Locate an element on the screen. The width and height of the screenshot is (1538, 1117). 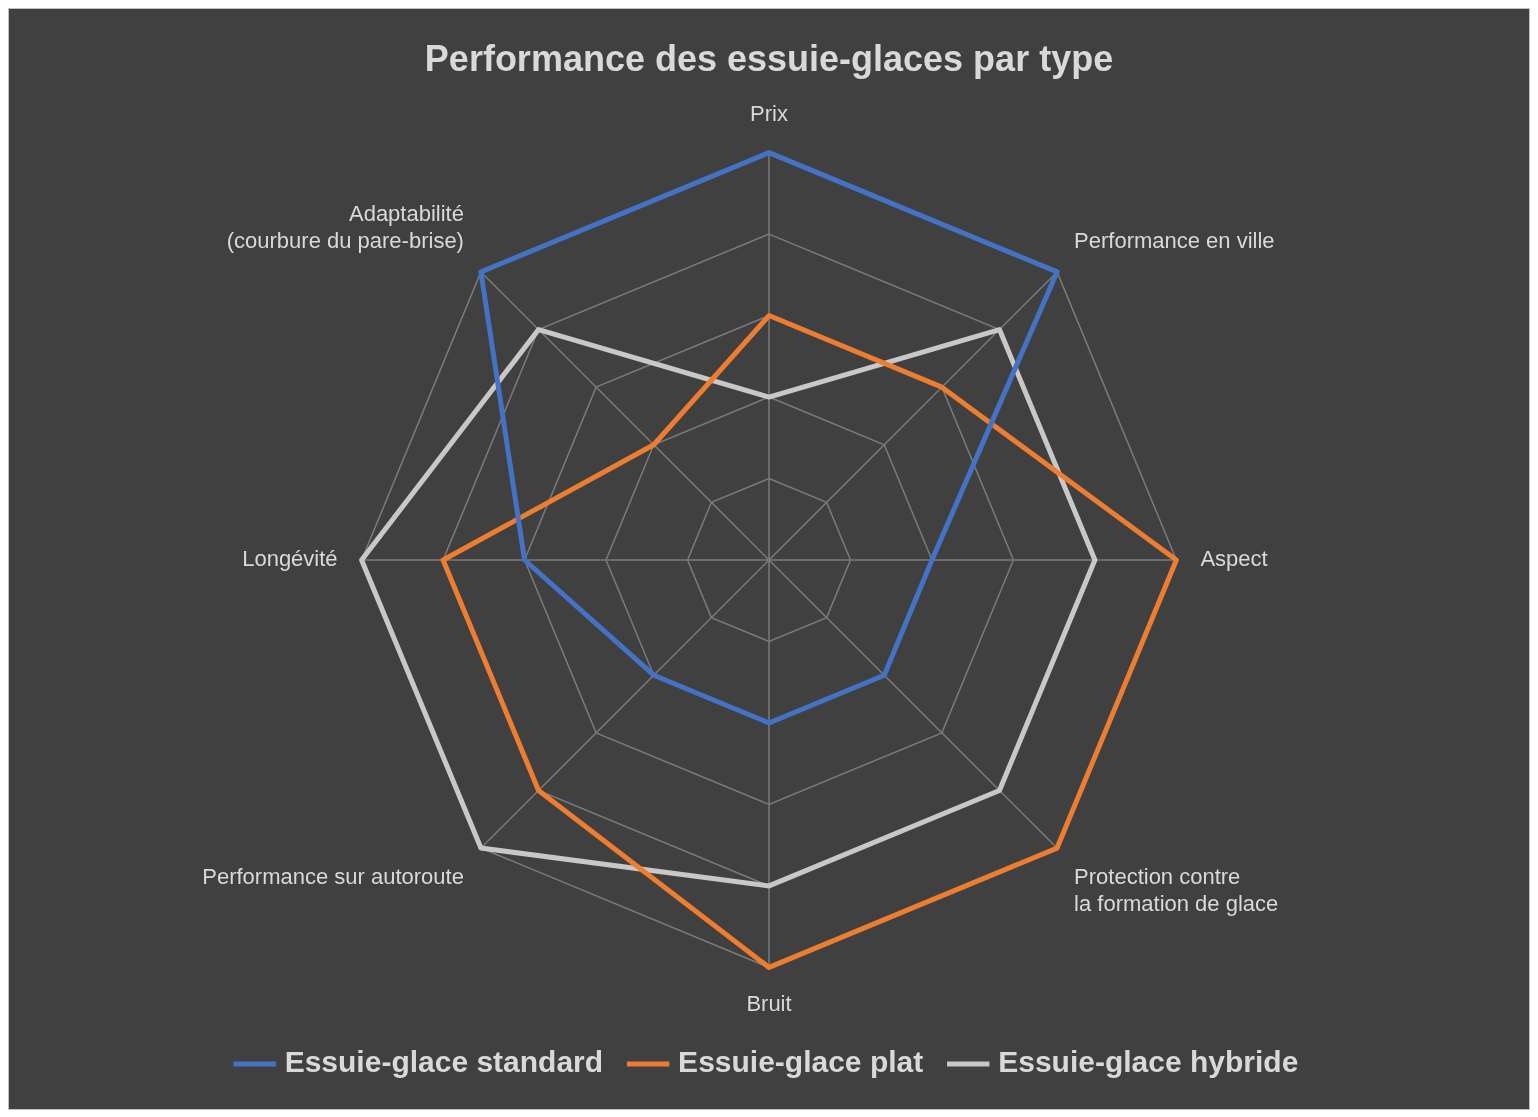
spoke-label: Adaptabilité (courbure du pare-brise) is located at coordinates (345, 227).